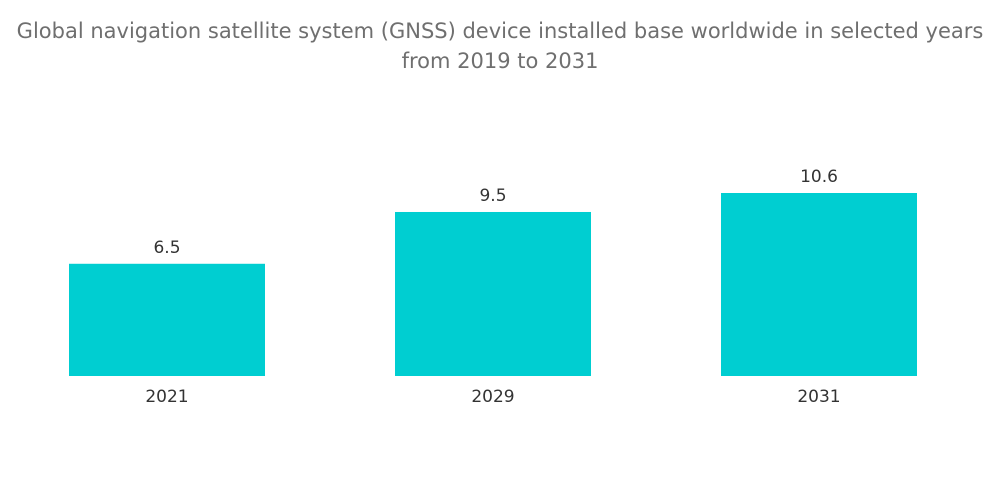 Image resolution: width=1000 pixels, height=504 pixels. What do you see at coordinates (492, 196) in the screenshot?
I see `data-label-2029: 9.5` at bounding box center [492, 196].